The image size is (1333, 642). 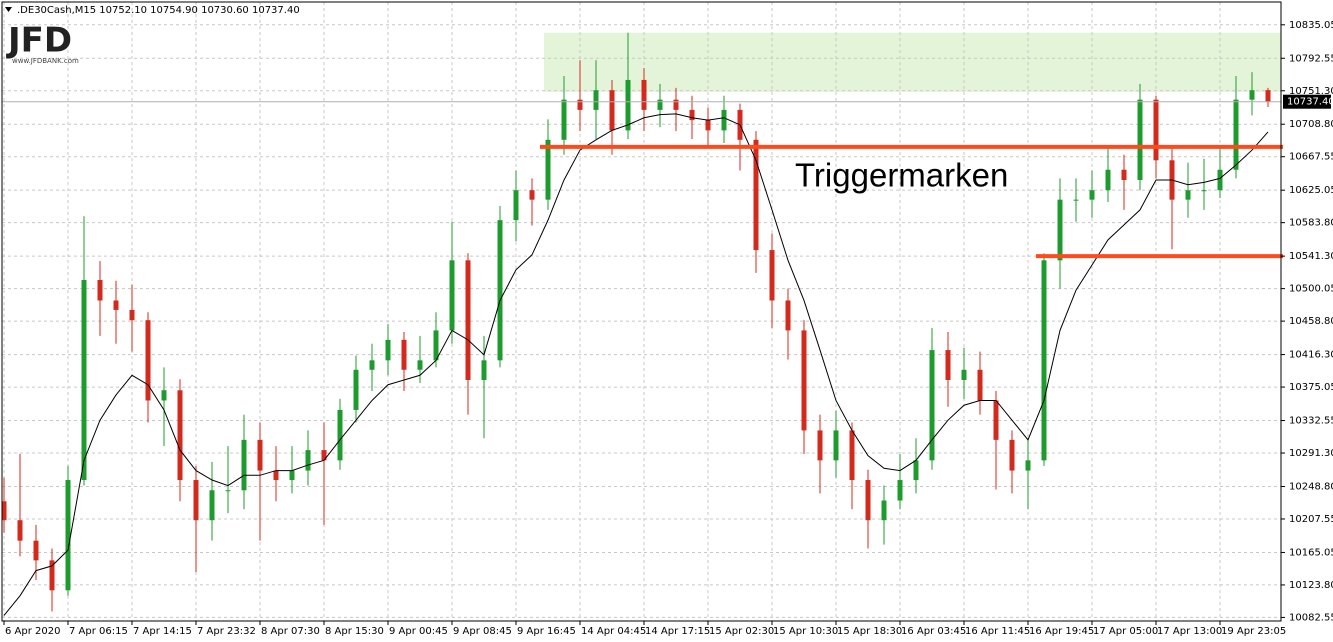 I want to click on y-tick-label: 10416.30, so click(x=1311, y=355).